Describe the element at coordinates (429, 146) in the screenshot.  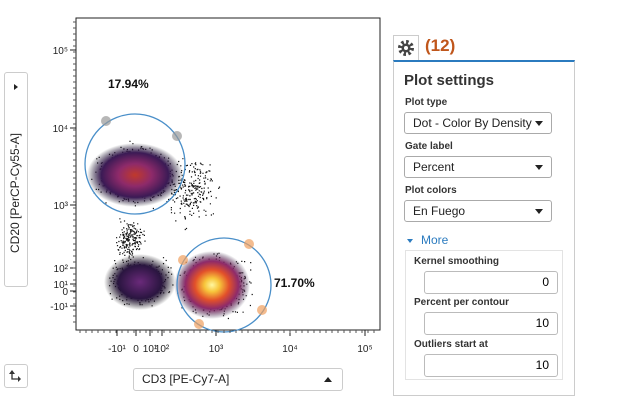
I see `field-label: Gate label` at that location.